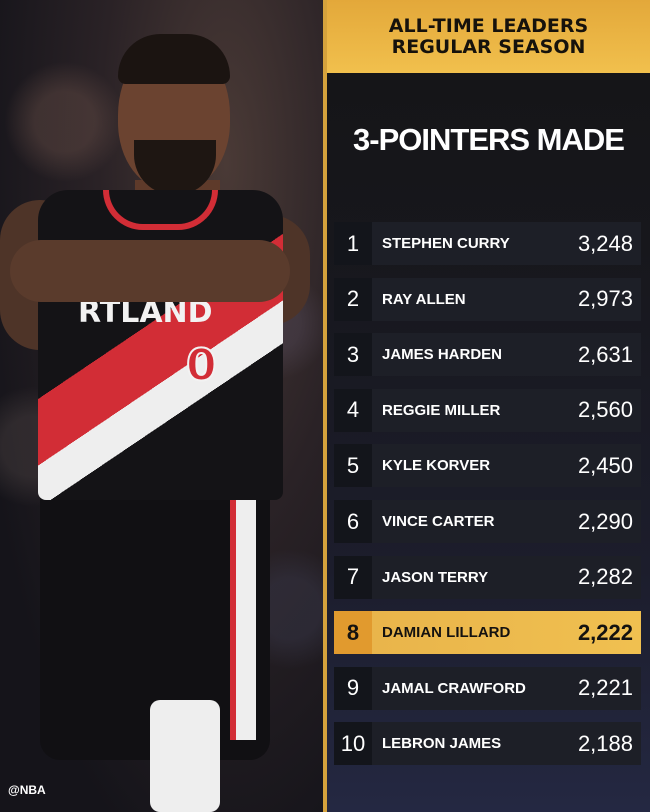  I want to click on rank-cell: 6, so click(353, 521).